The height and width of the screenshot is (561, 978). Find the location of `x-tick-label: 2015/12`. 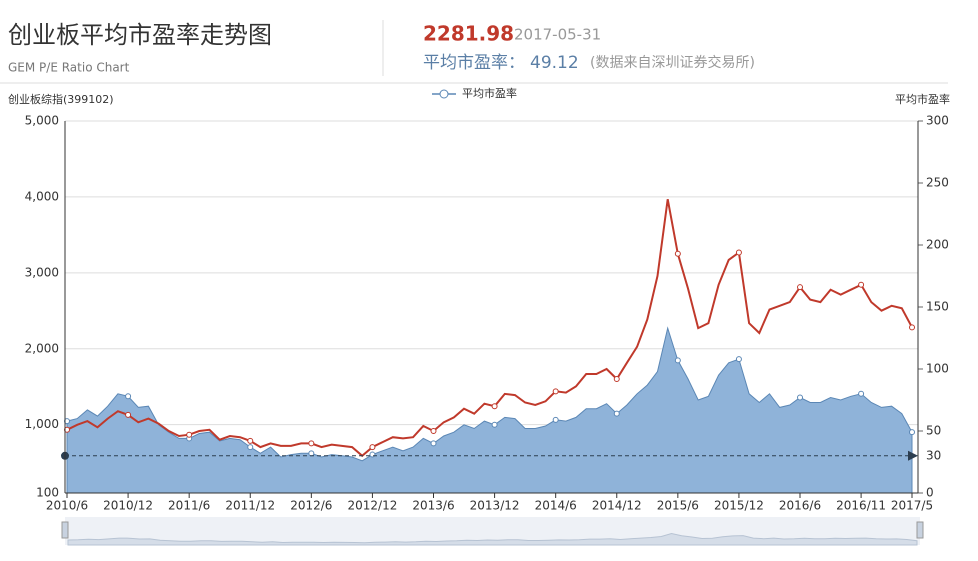

x-tick-label: 2015/12 is located at coordinates (739, 506).